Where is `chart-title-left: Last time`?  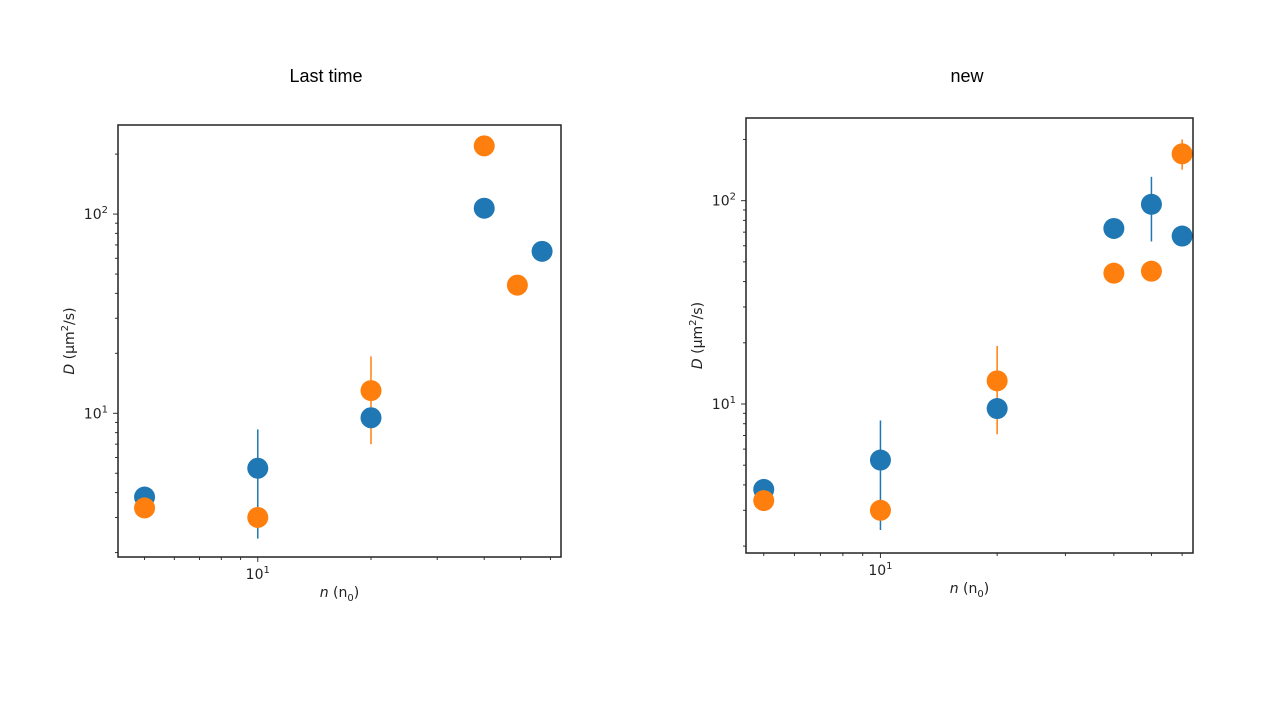
chart-title-left: Last time is located at coordinates (326, 76).